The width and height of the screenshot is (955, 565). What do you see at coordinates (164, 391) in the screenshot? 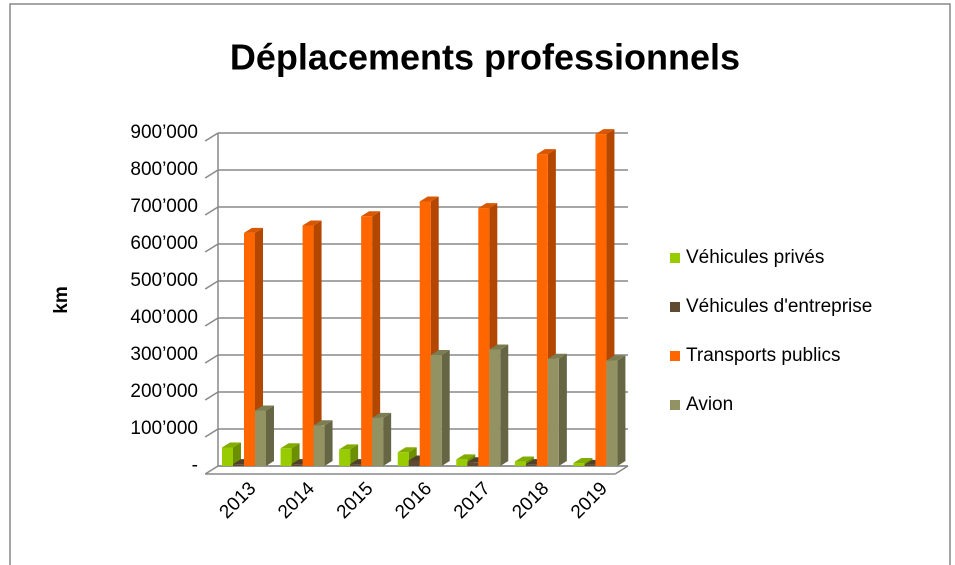
I see `y-tick-label: 200’000` at bounding box center [164, 391].